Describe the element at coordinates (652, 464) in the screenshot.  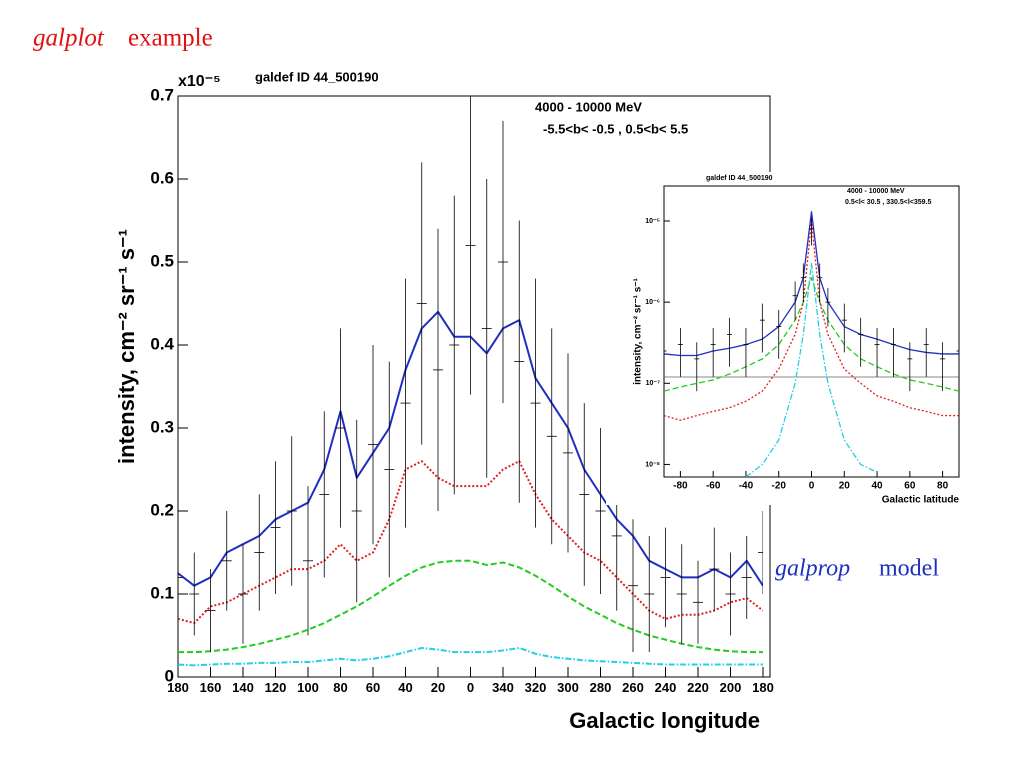
I see `y-tick-label: 10⁻⁸` at that location.